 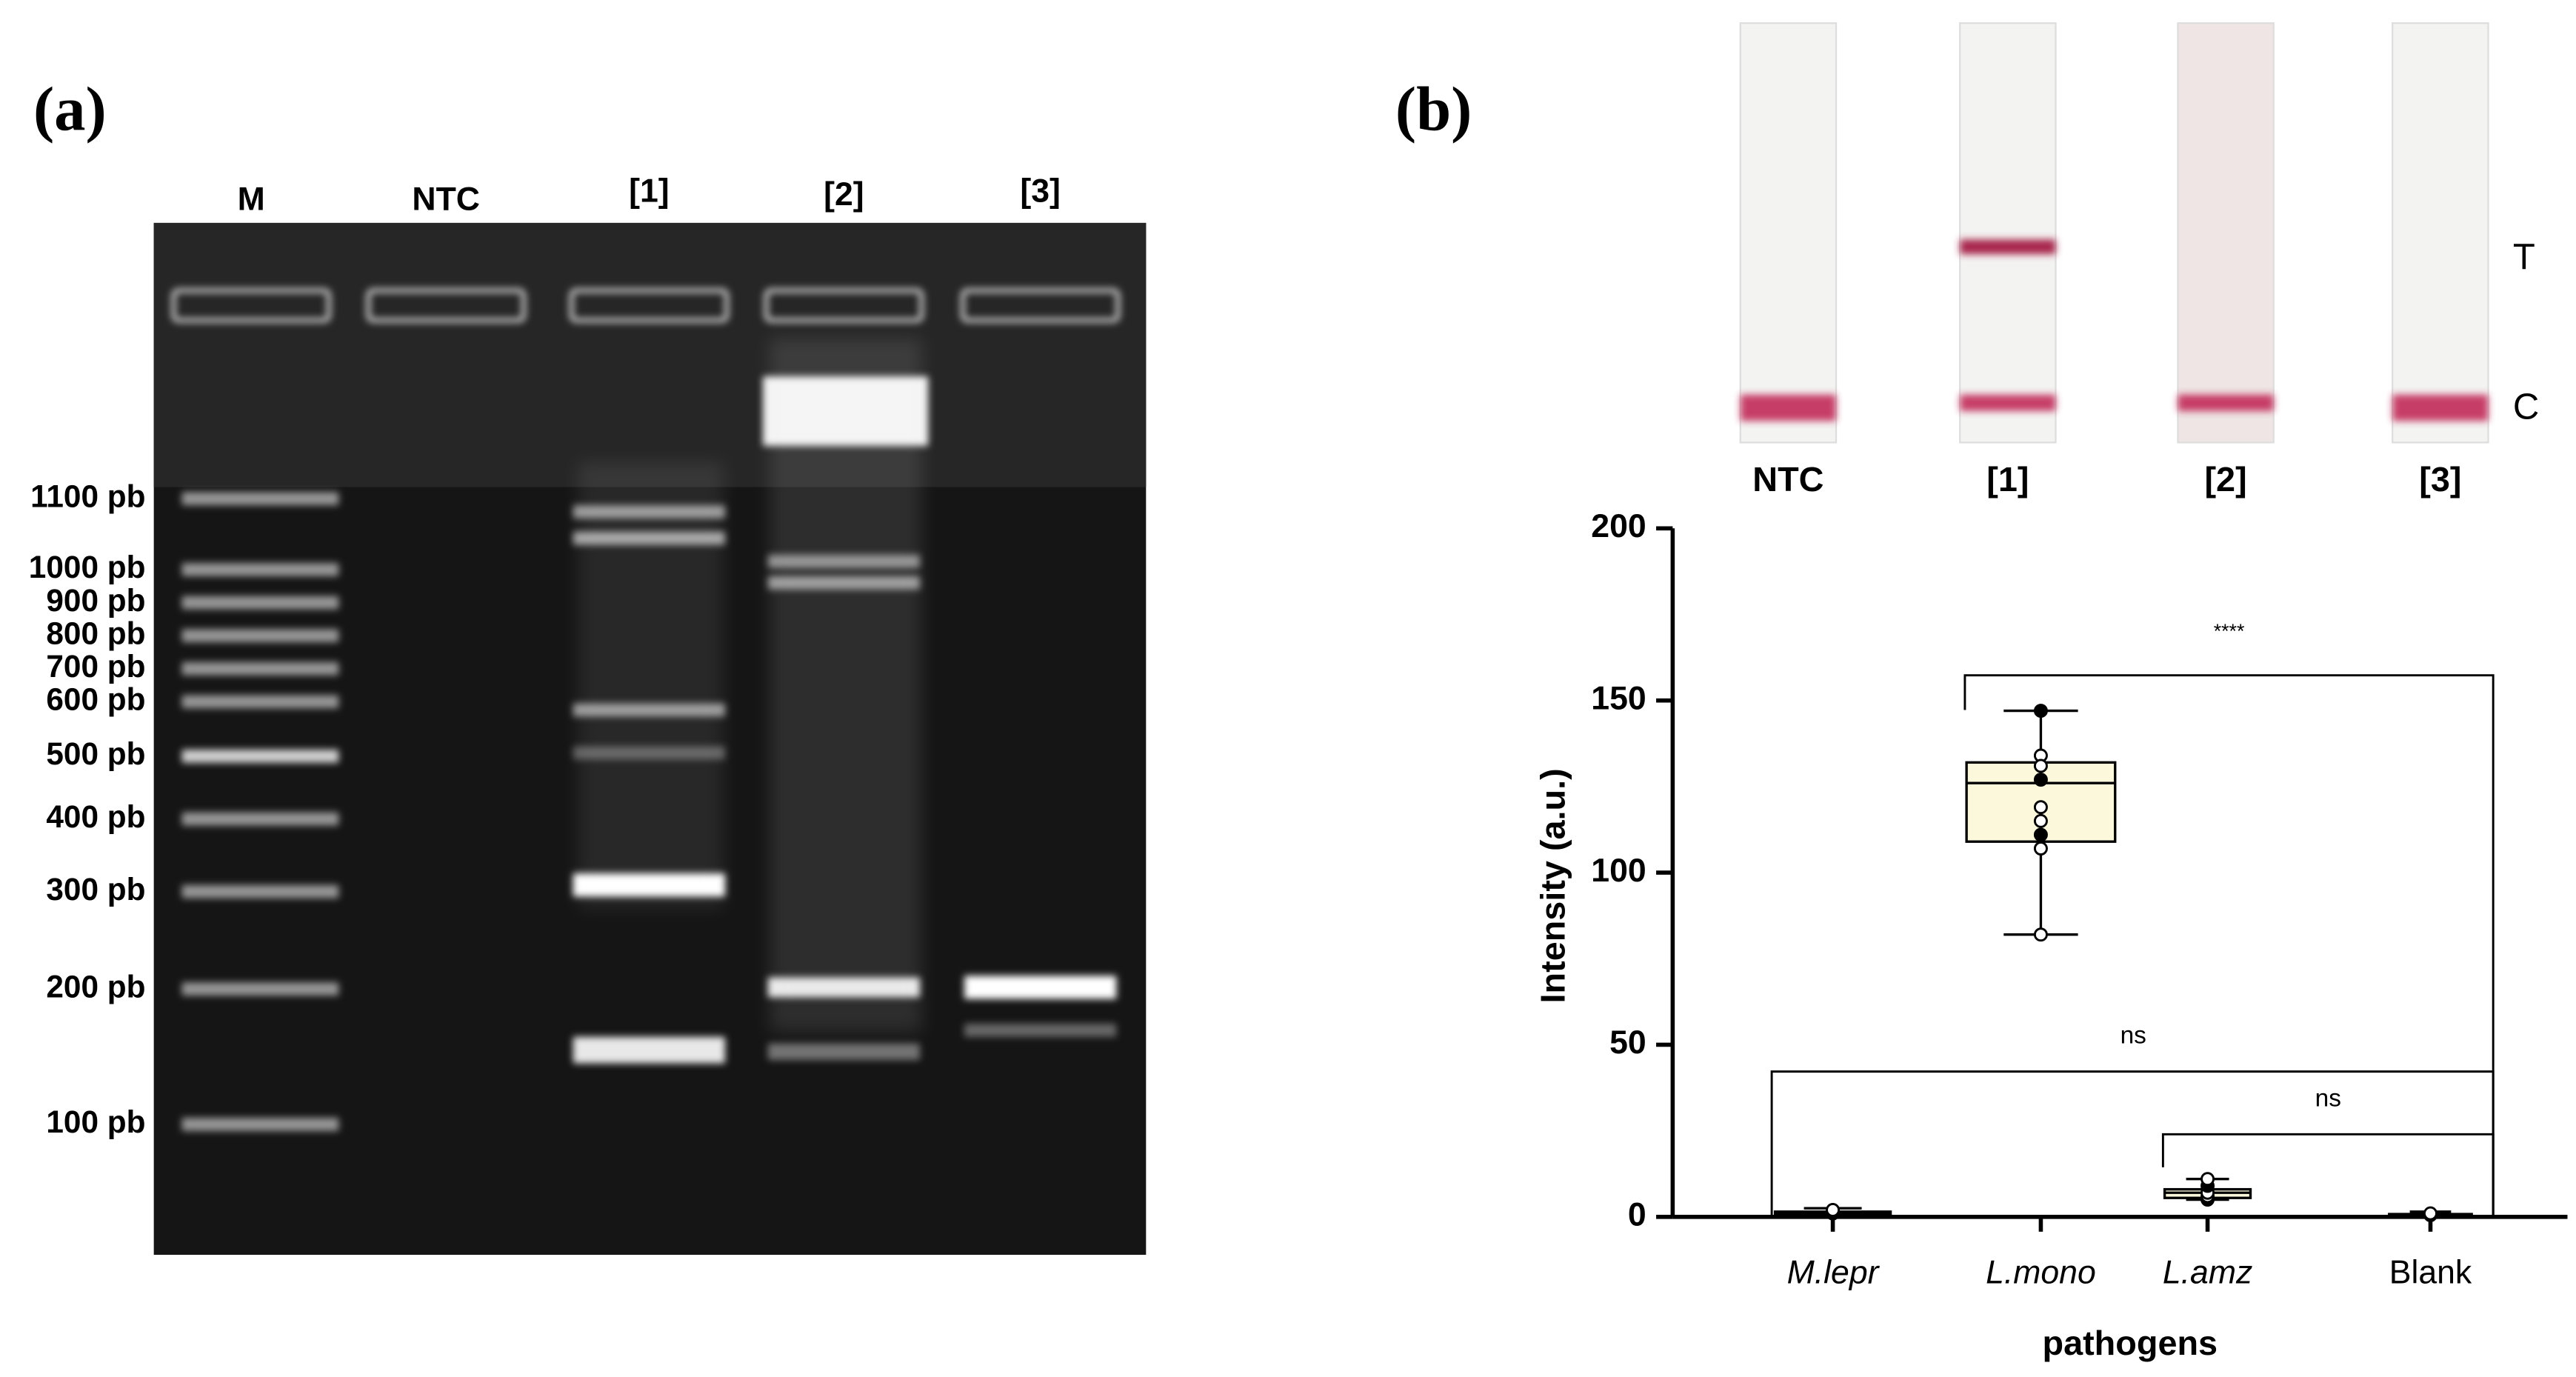 What do you see at coordinates (2041, 1273) in the screenshot?
I see `x-tick-label: L.mono` at bounding box center [2041, 1273].